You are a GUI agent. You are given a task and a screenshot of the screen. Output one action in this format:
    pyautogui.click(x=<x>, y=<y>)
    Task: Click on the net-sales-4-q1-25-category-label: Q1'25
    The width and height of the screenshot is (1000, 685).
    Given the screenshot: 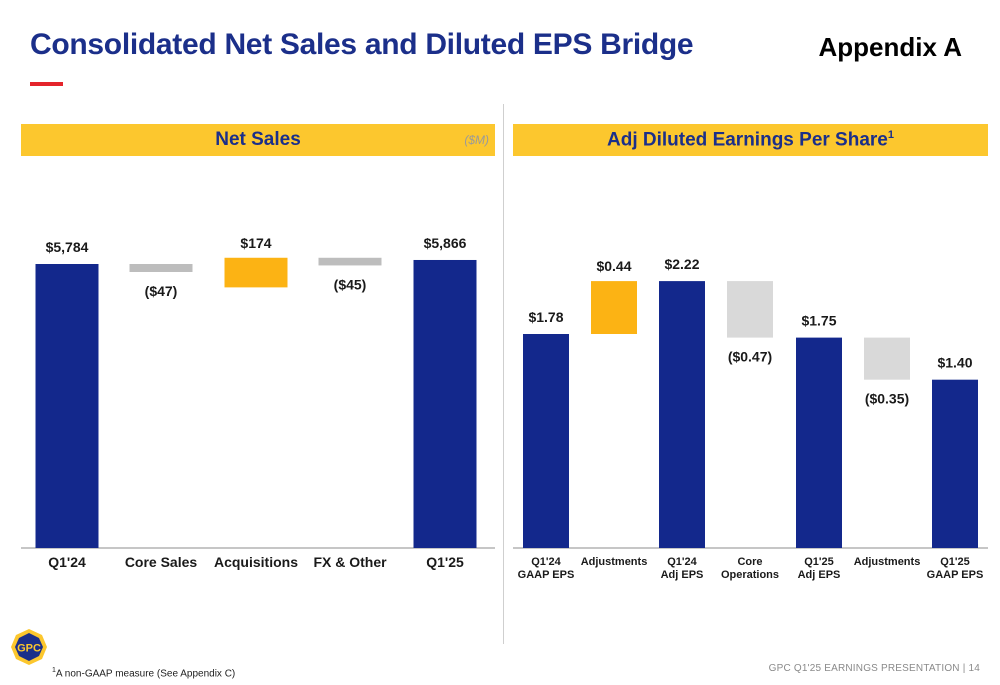 What is the action you would take?
    pyautogui.click(x=445, y=562)
    